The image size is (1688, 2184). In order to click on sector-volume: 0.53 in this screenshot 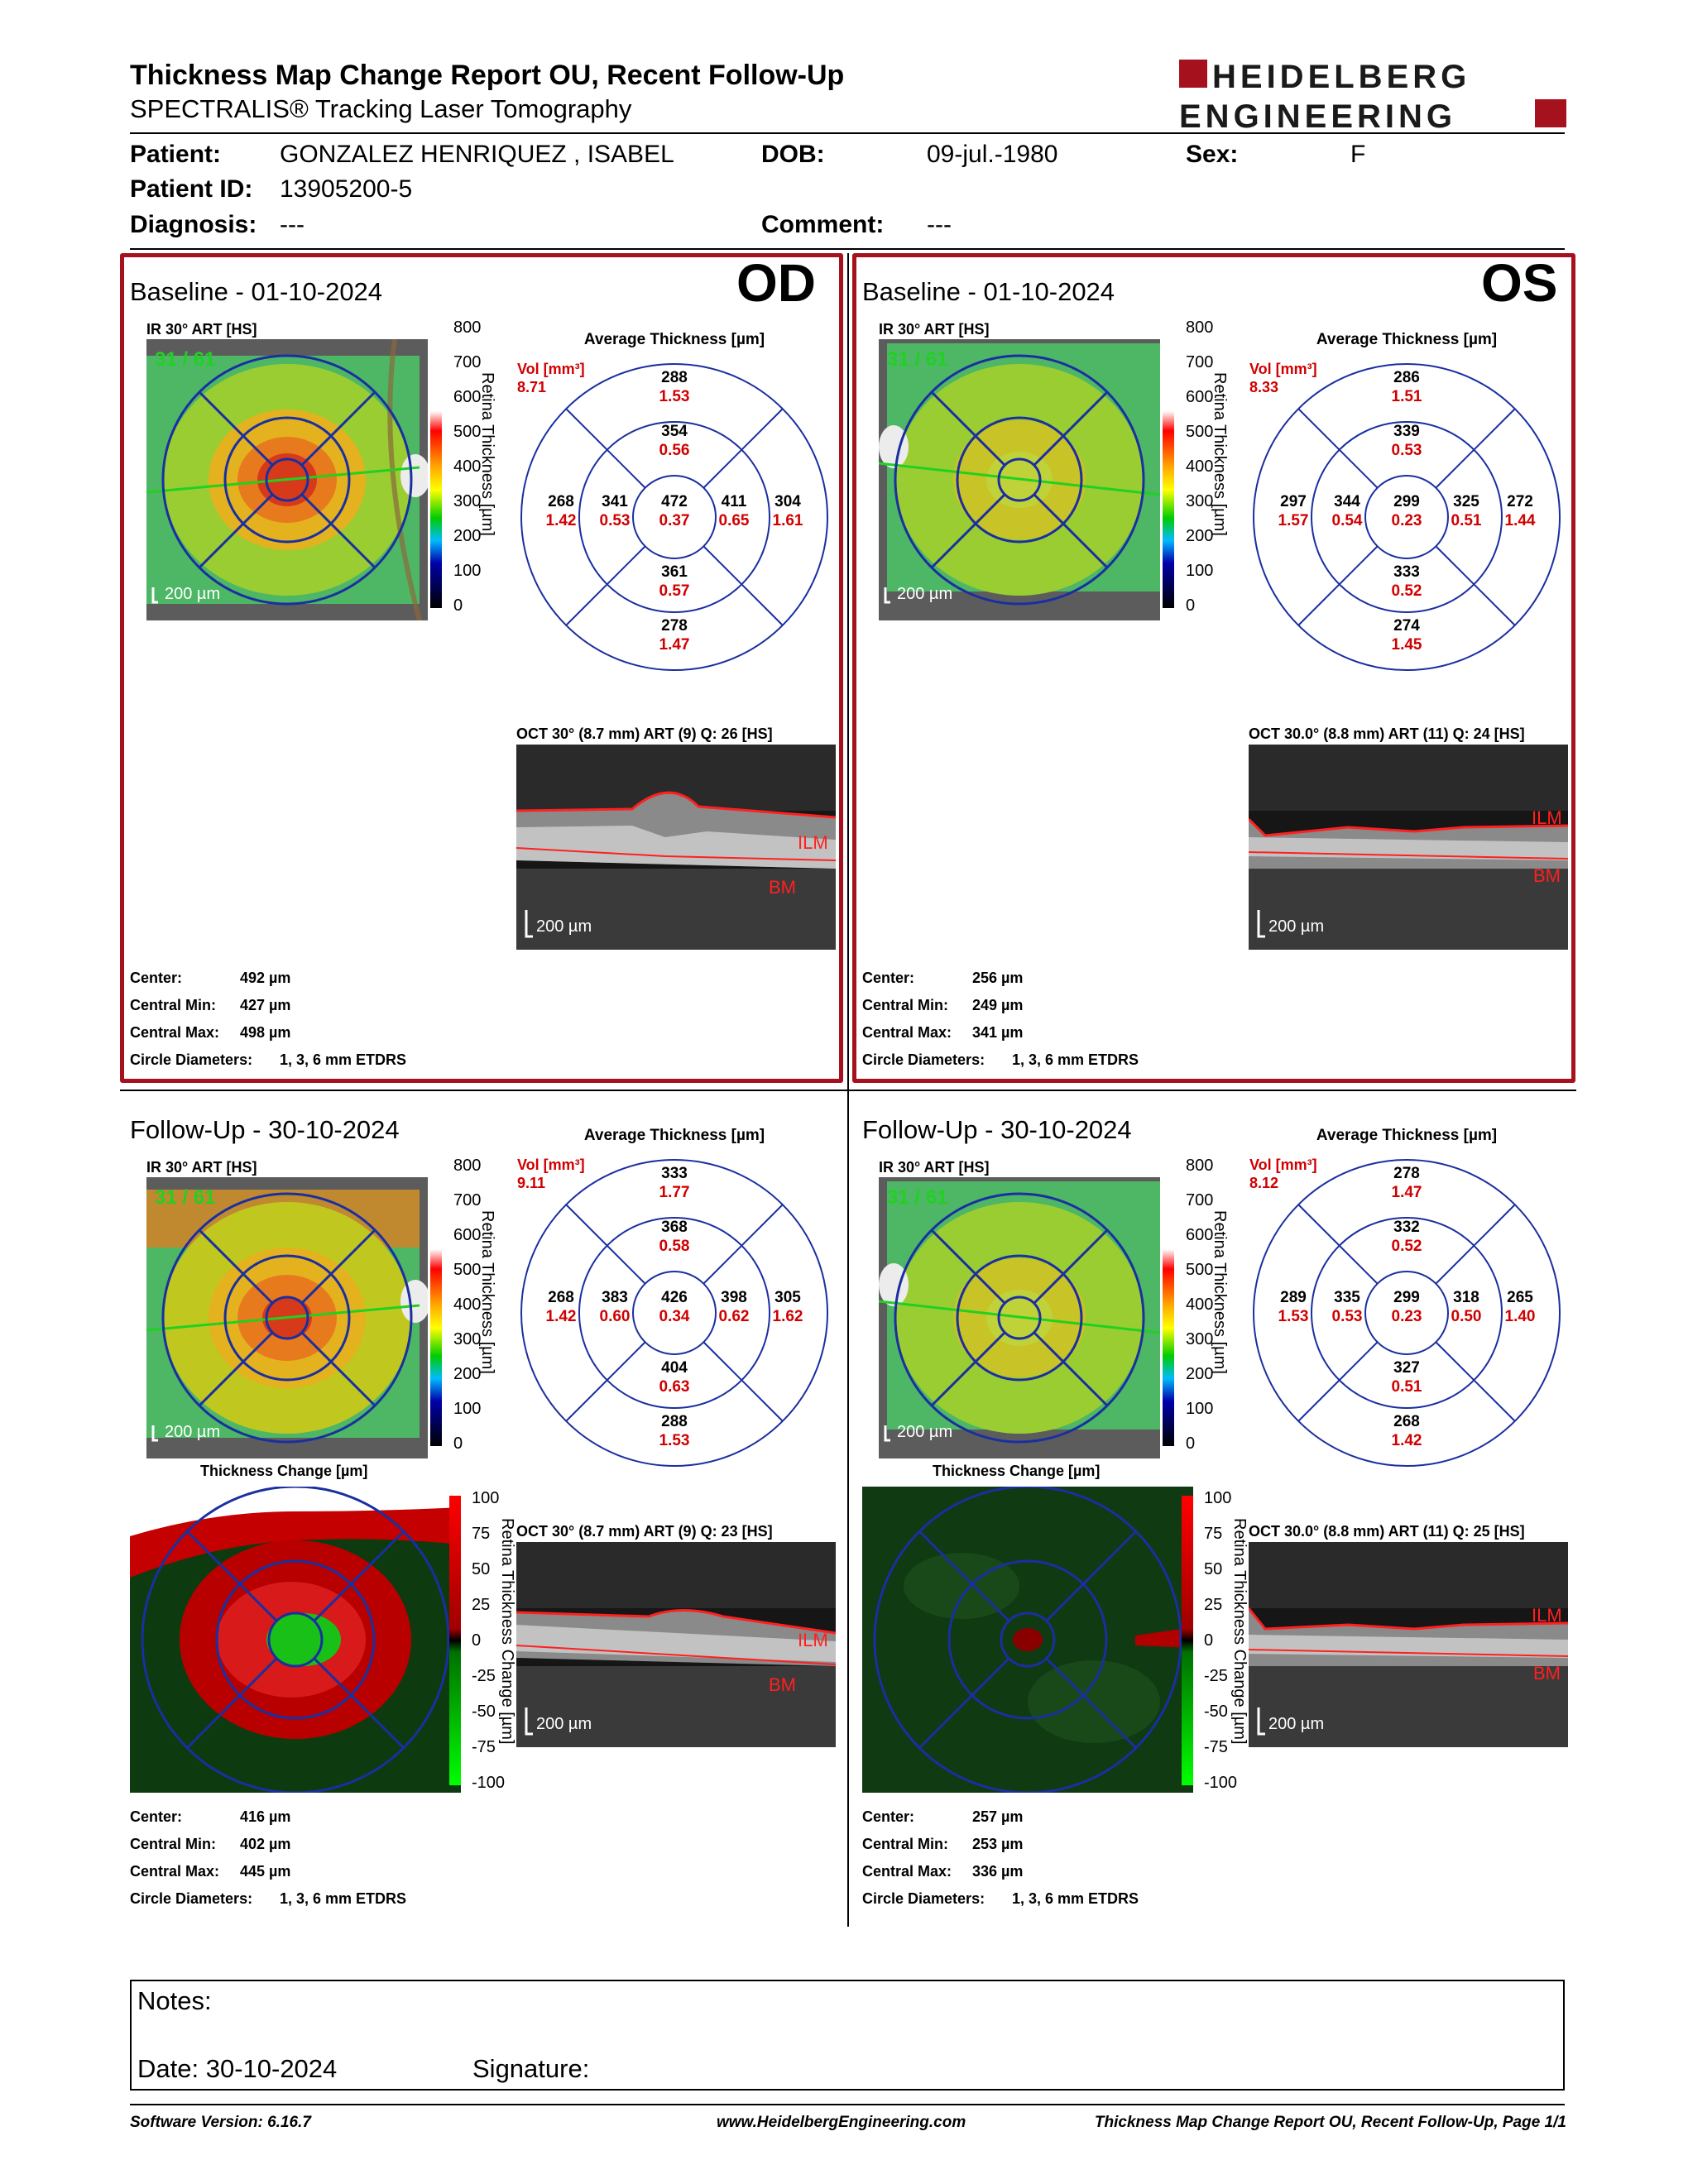, I will do `click(1406, 450)`.